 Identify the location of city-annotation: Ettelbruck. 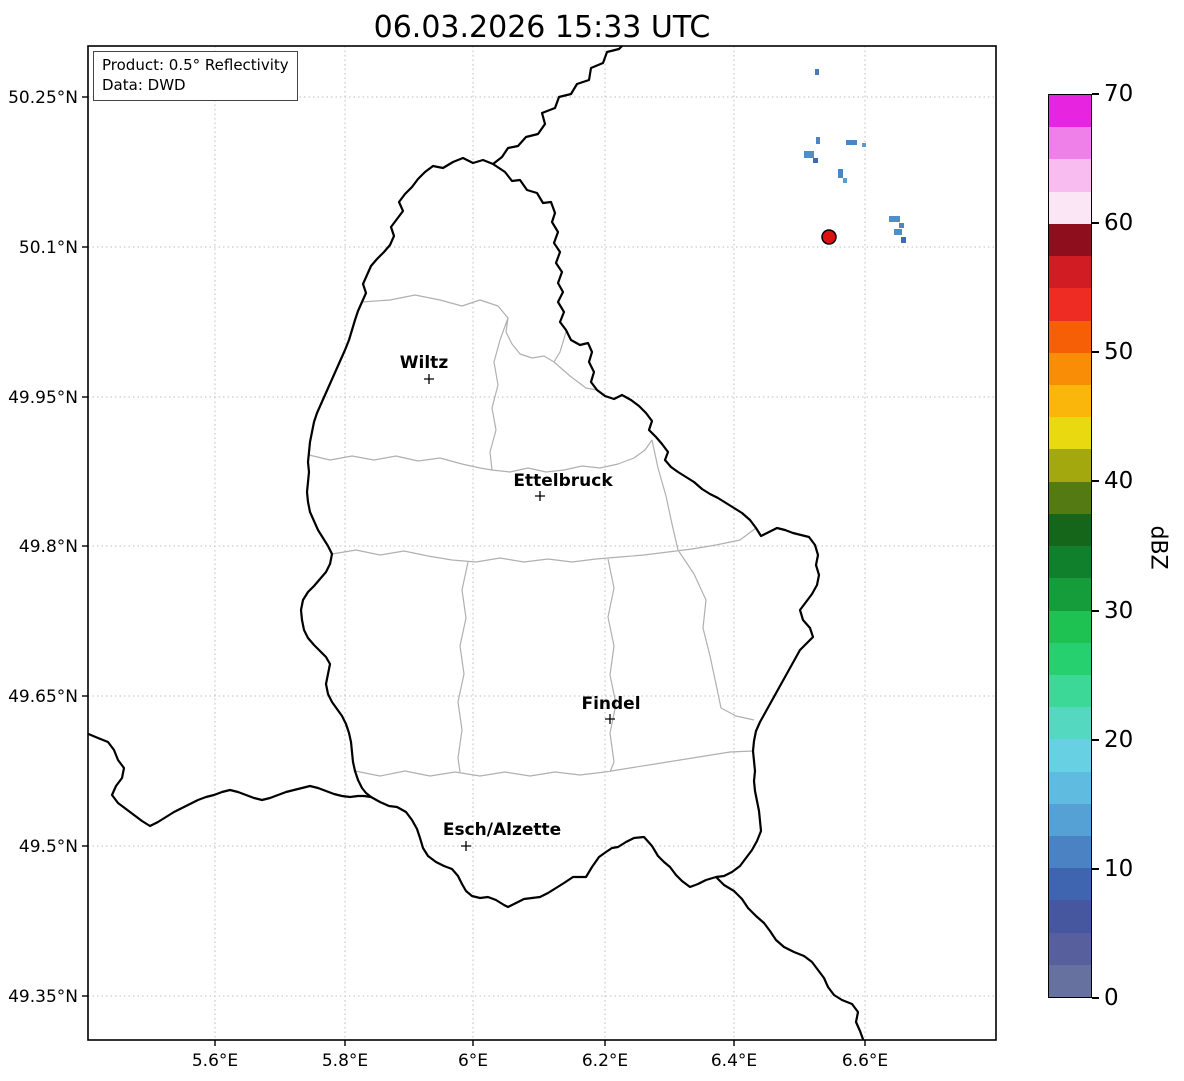
(563, 486).